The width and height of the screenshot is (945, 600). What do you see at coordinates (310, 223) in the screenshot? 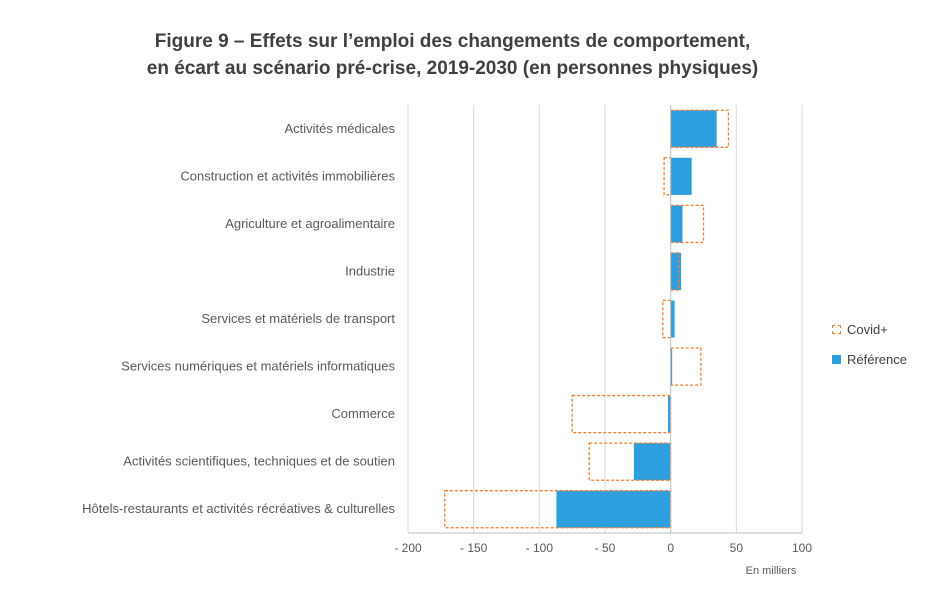
I see `category-label: Agriculture et agroalimentaire` at bounding box center [310, 223].